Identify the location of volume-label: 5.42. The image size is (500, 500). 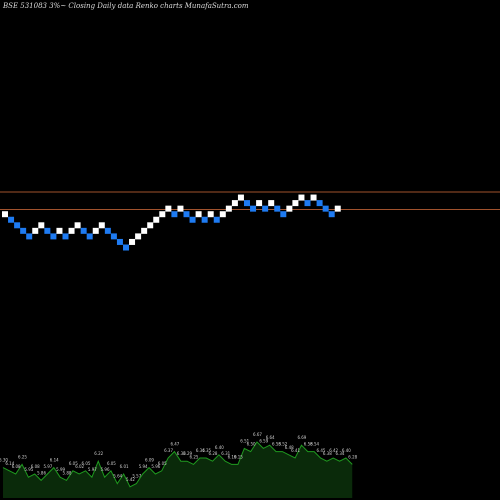
(130, 479).